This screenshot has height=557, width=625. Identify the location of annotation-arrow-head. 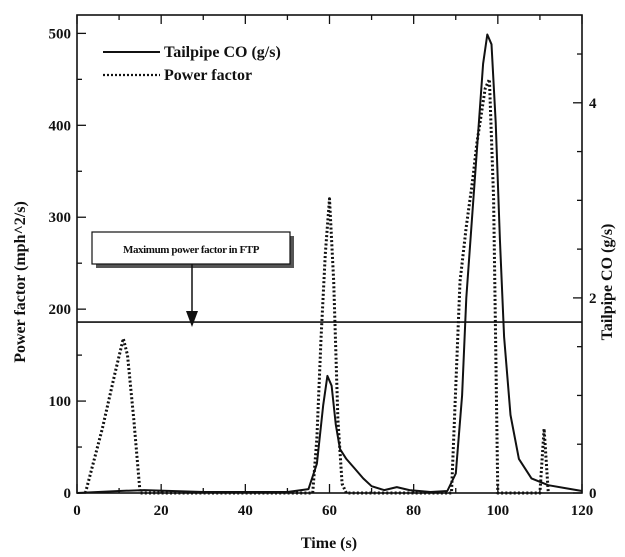
(192, 319).